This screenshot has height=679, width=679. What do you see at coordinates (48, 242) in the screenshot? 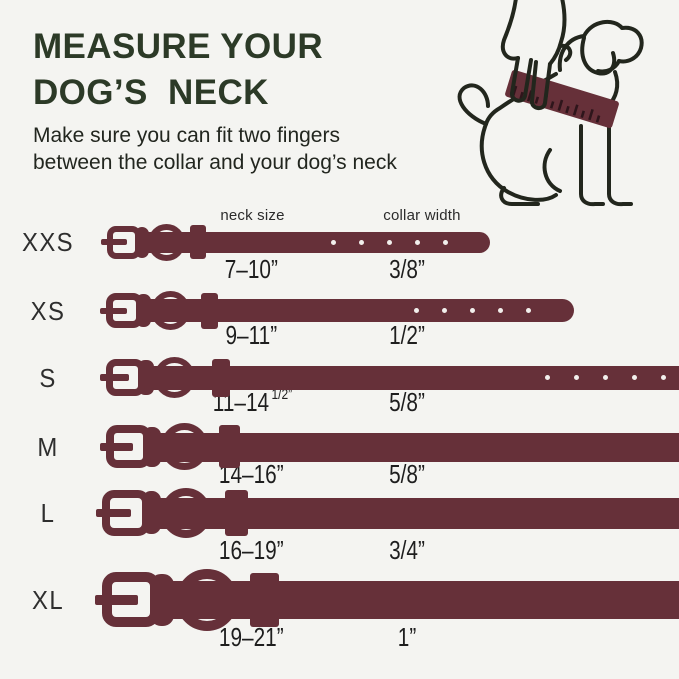
I see `size-label: XXS` at bounding box center [48, 242].